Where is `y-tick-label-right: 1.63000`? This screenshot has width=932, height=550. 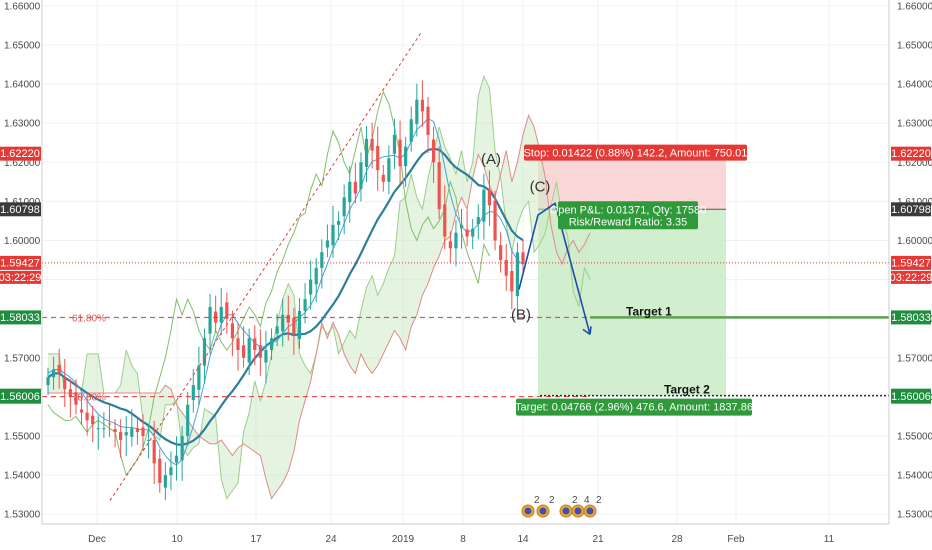
y-tick-label-right: 1.63000 is located at coordinates (914, 124).